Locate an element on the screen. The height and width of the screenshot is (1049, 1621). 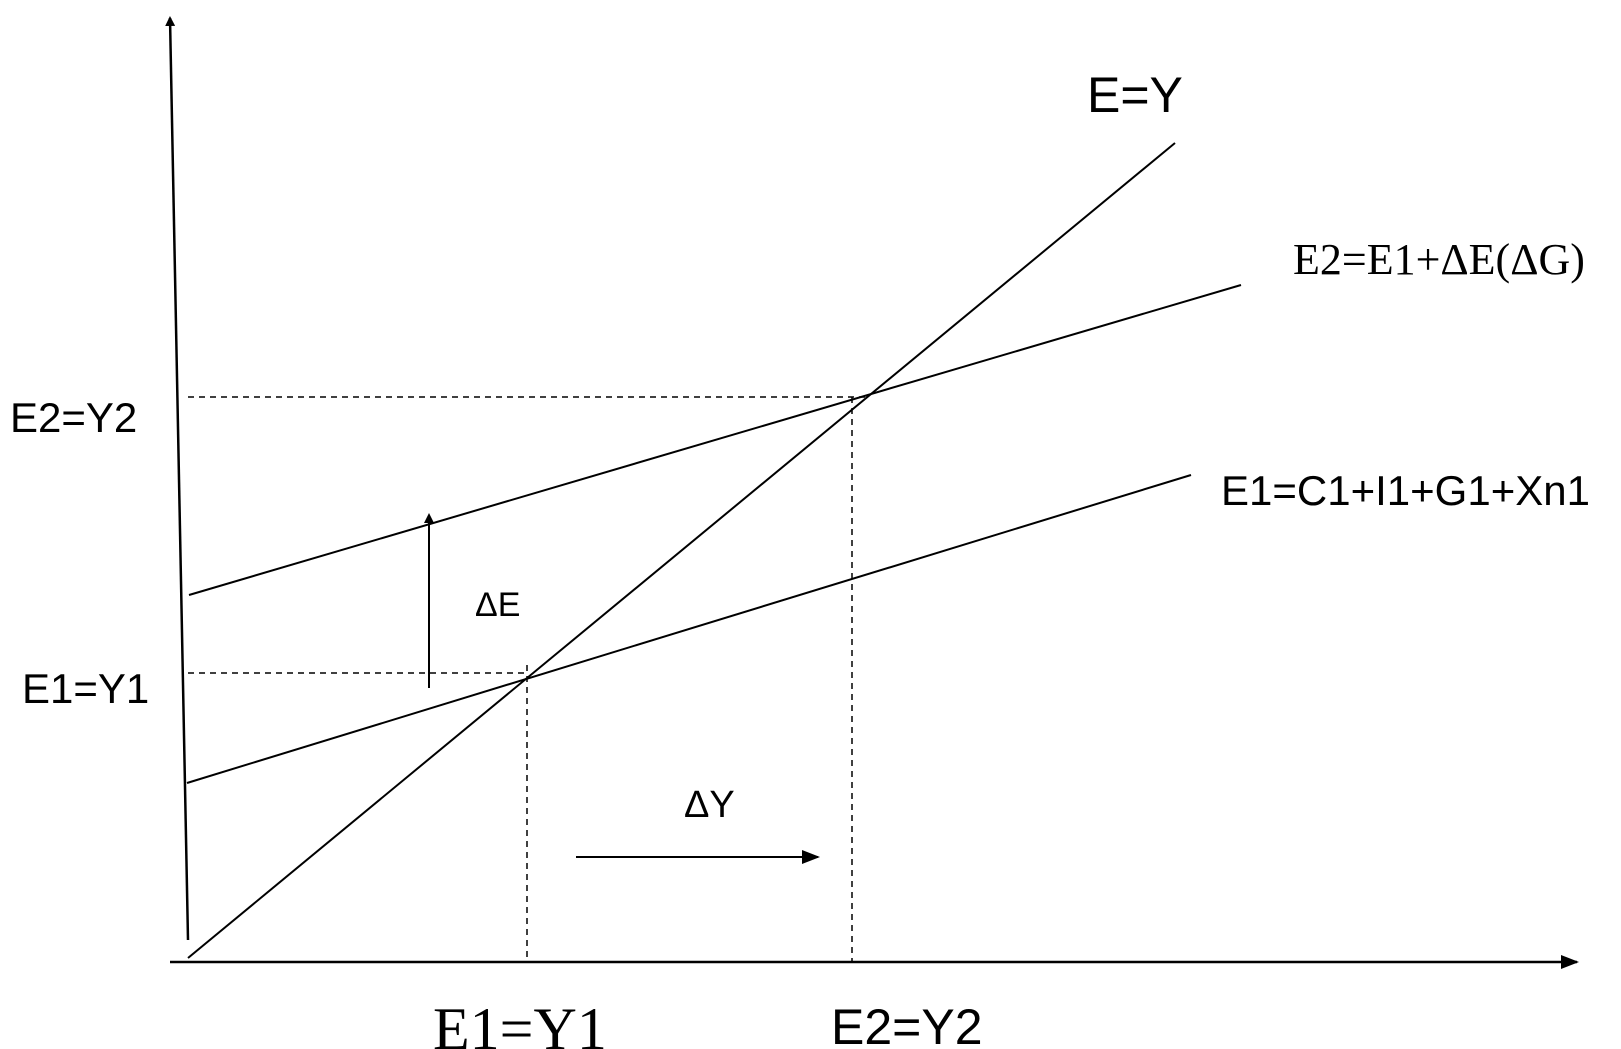
y-axis-label-e1: E1=Y1 is located at coordinates (85, 688).